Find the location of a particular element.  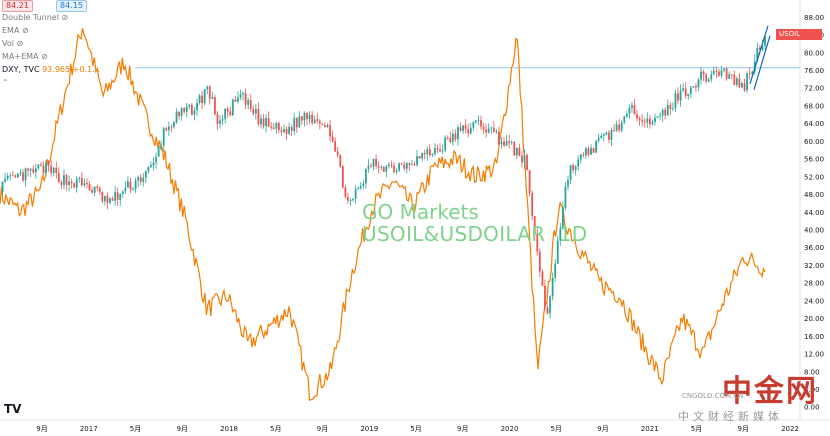

y-tick-label: 24.00 is located at coordinates (814, 301).